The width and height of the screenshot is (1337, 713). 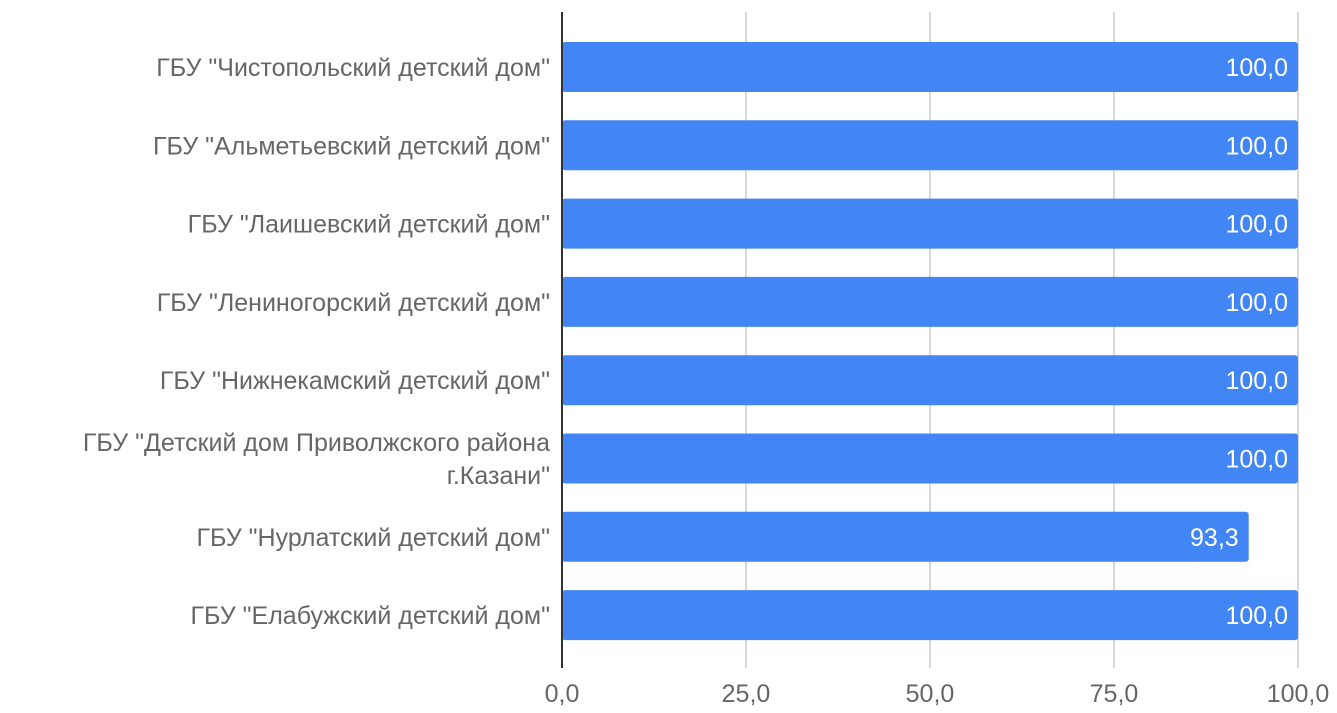 What do you see at coordinates (369, 225) in the screenshot?
I see `category-label: ГБУ "Лаишевский детский дом"` at bounding box center [369, 225].